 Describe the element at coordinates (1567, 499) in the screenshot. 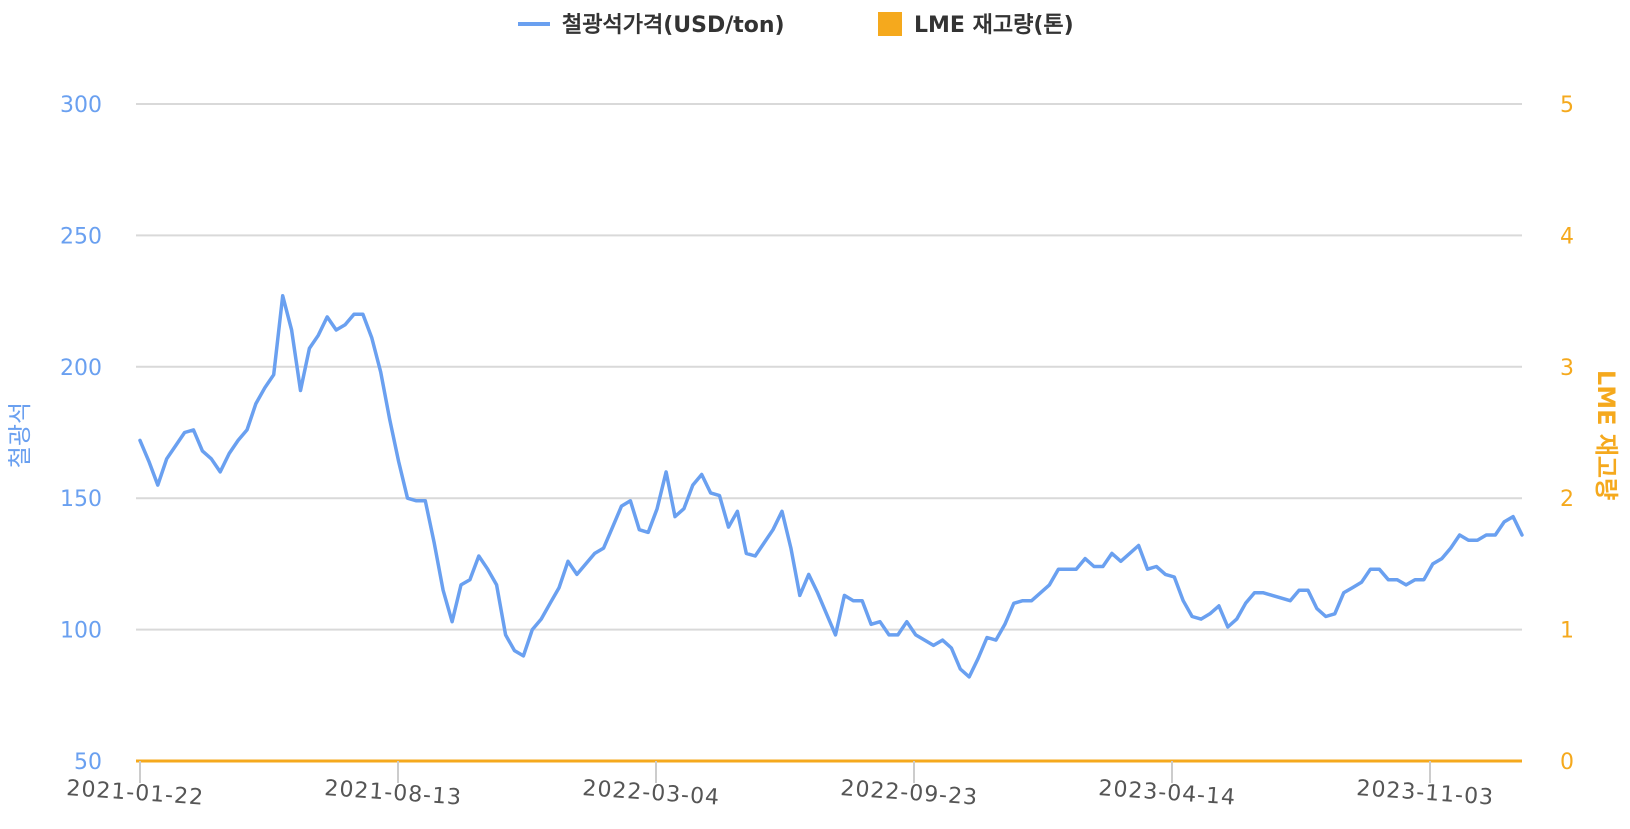

I see `y-right-tick-label: 2` at that location.